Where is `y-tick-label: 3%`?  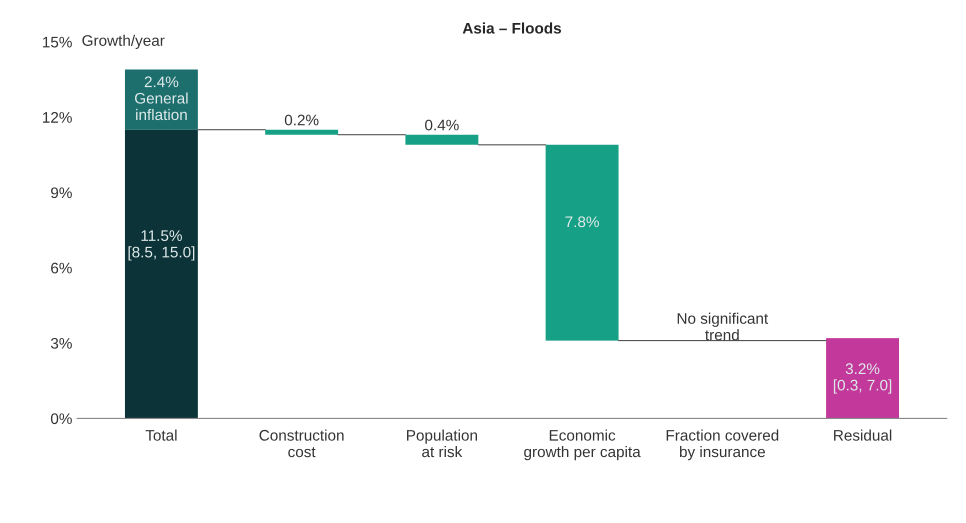 y-tick-label: 3% is located at coordinates (61, 343).